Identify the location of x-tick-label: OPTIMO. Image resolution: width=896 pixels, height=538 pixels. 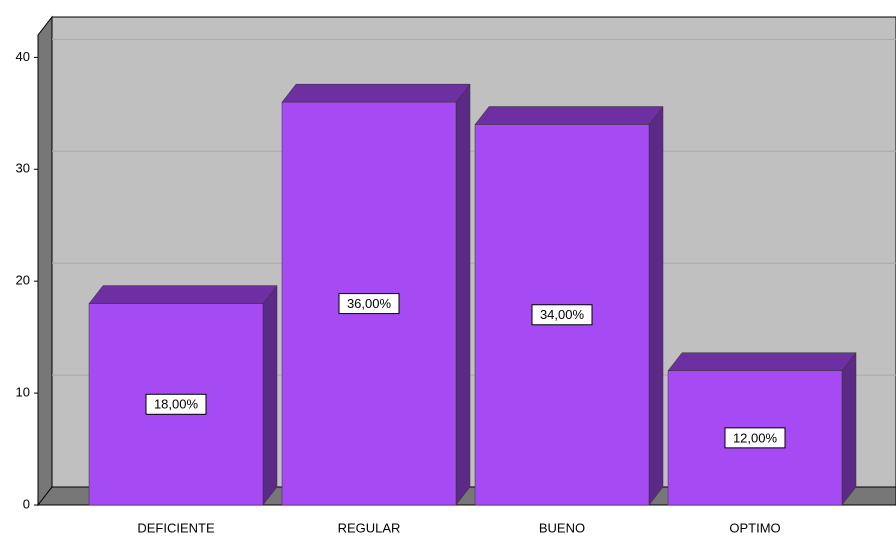
(754, 527).